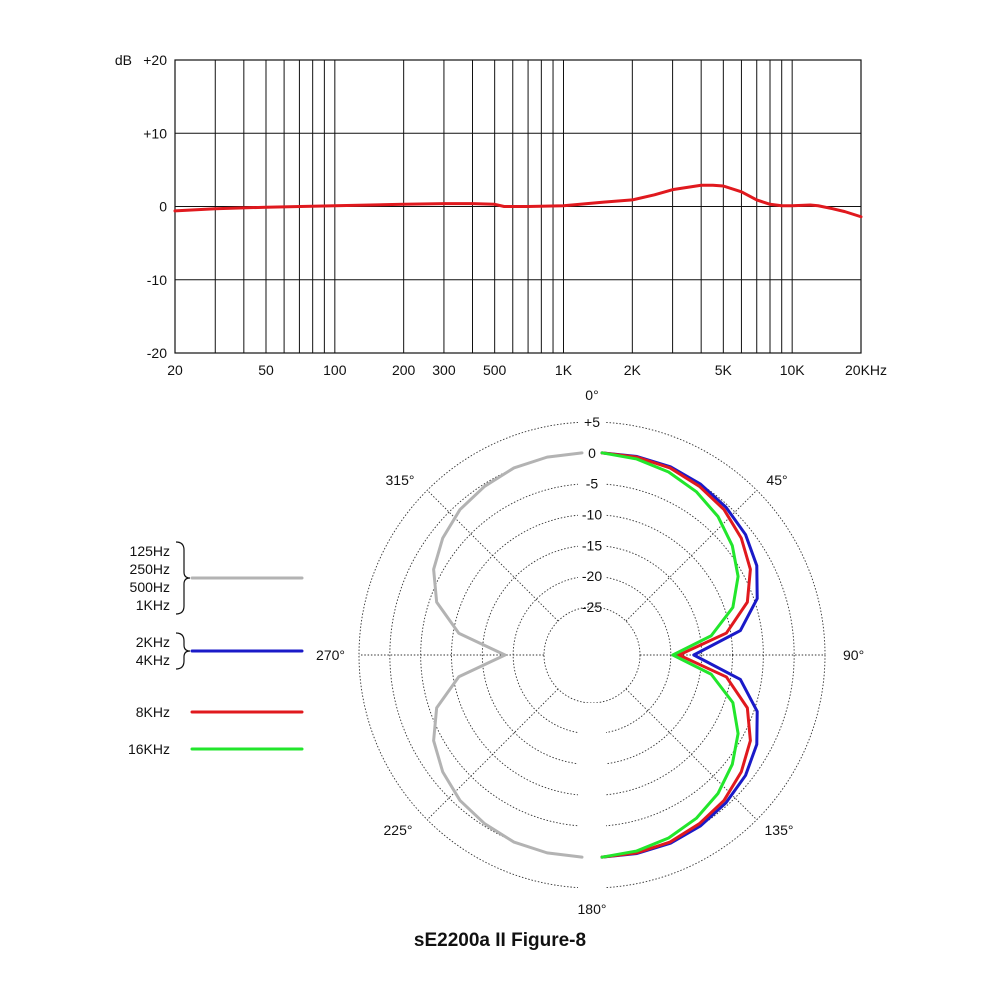 This screenshot has width=1000, height=1000. What do you see at coordinates (866, 370) in the screenshot?
I see `freq-tick-label: 20KHz` at bounding box center [866, 370].